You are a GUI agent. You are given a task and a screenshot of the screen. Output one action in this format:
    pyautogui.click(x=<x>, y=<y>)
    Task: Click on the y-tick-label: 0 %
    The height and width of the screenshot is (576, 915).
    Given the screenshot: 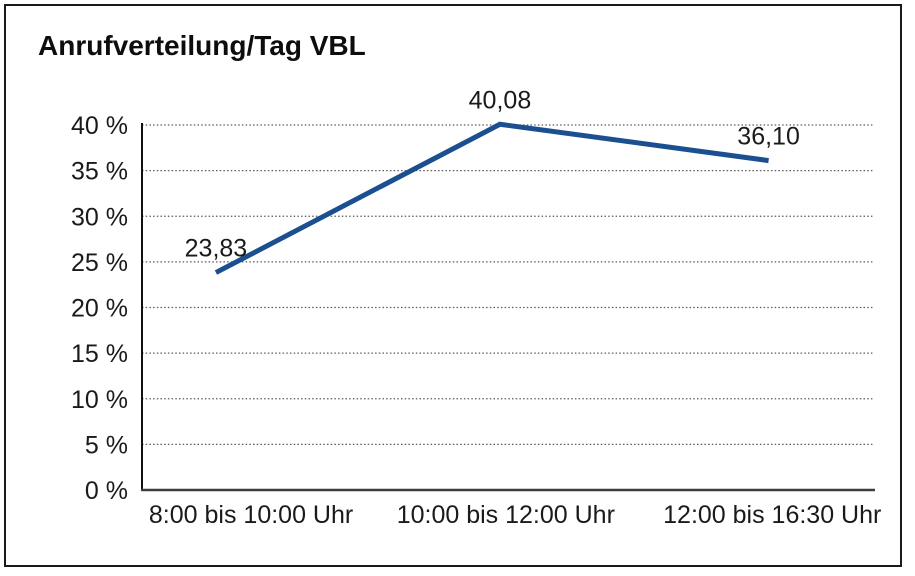 What is the action you would take?
    pyautogui.click(x=106, y=491)
    